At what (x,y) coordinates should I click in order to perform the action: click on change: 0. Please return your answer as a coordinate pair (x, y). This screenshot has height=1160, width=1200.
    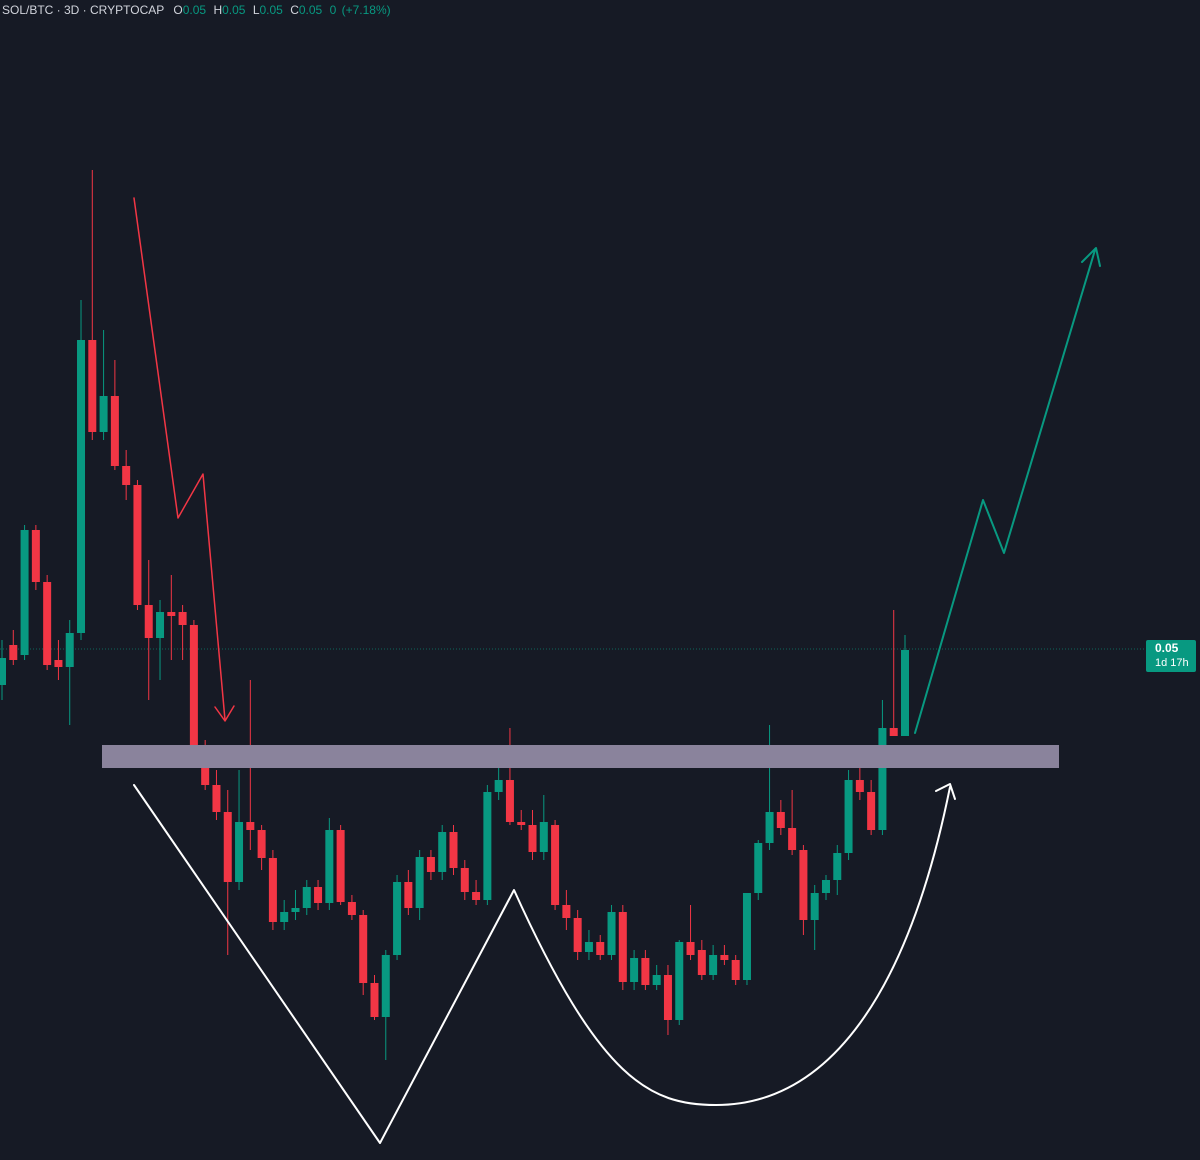
    Looking at the image, I should click on (333, 10).